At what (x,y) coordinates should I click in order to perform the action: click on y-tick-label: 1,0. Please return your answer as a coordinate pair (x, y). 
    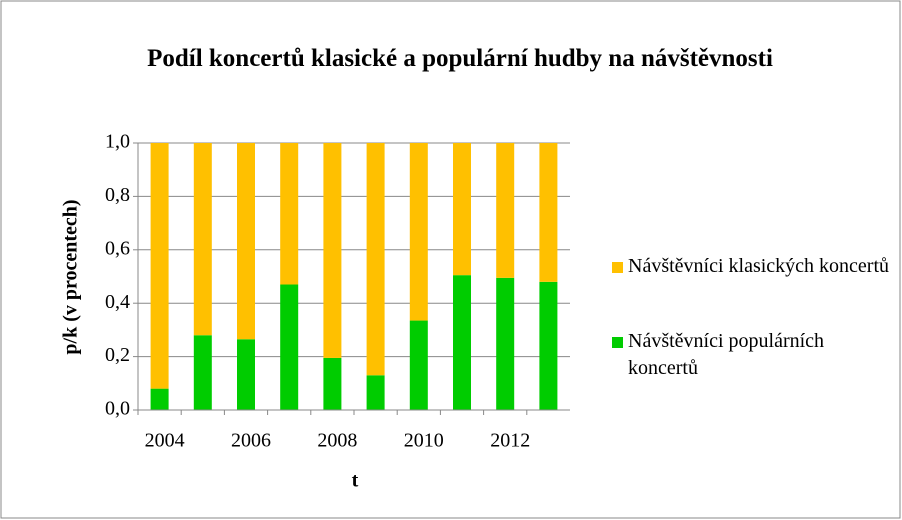
    Looking at the image, I should click on (117, 142).